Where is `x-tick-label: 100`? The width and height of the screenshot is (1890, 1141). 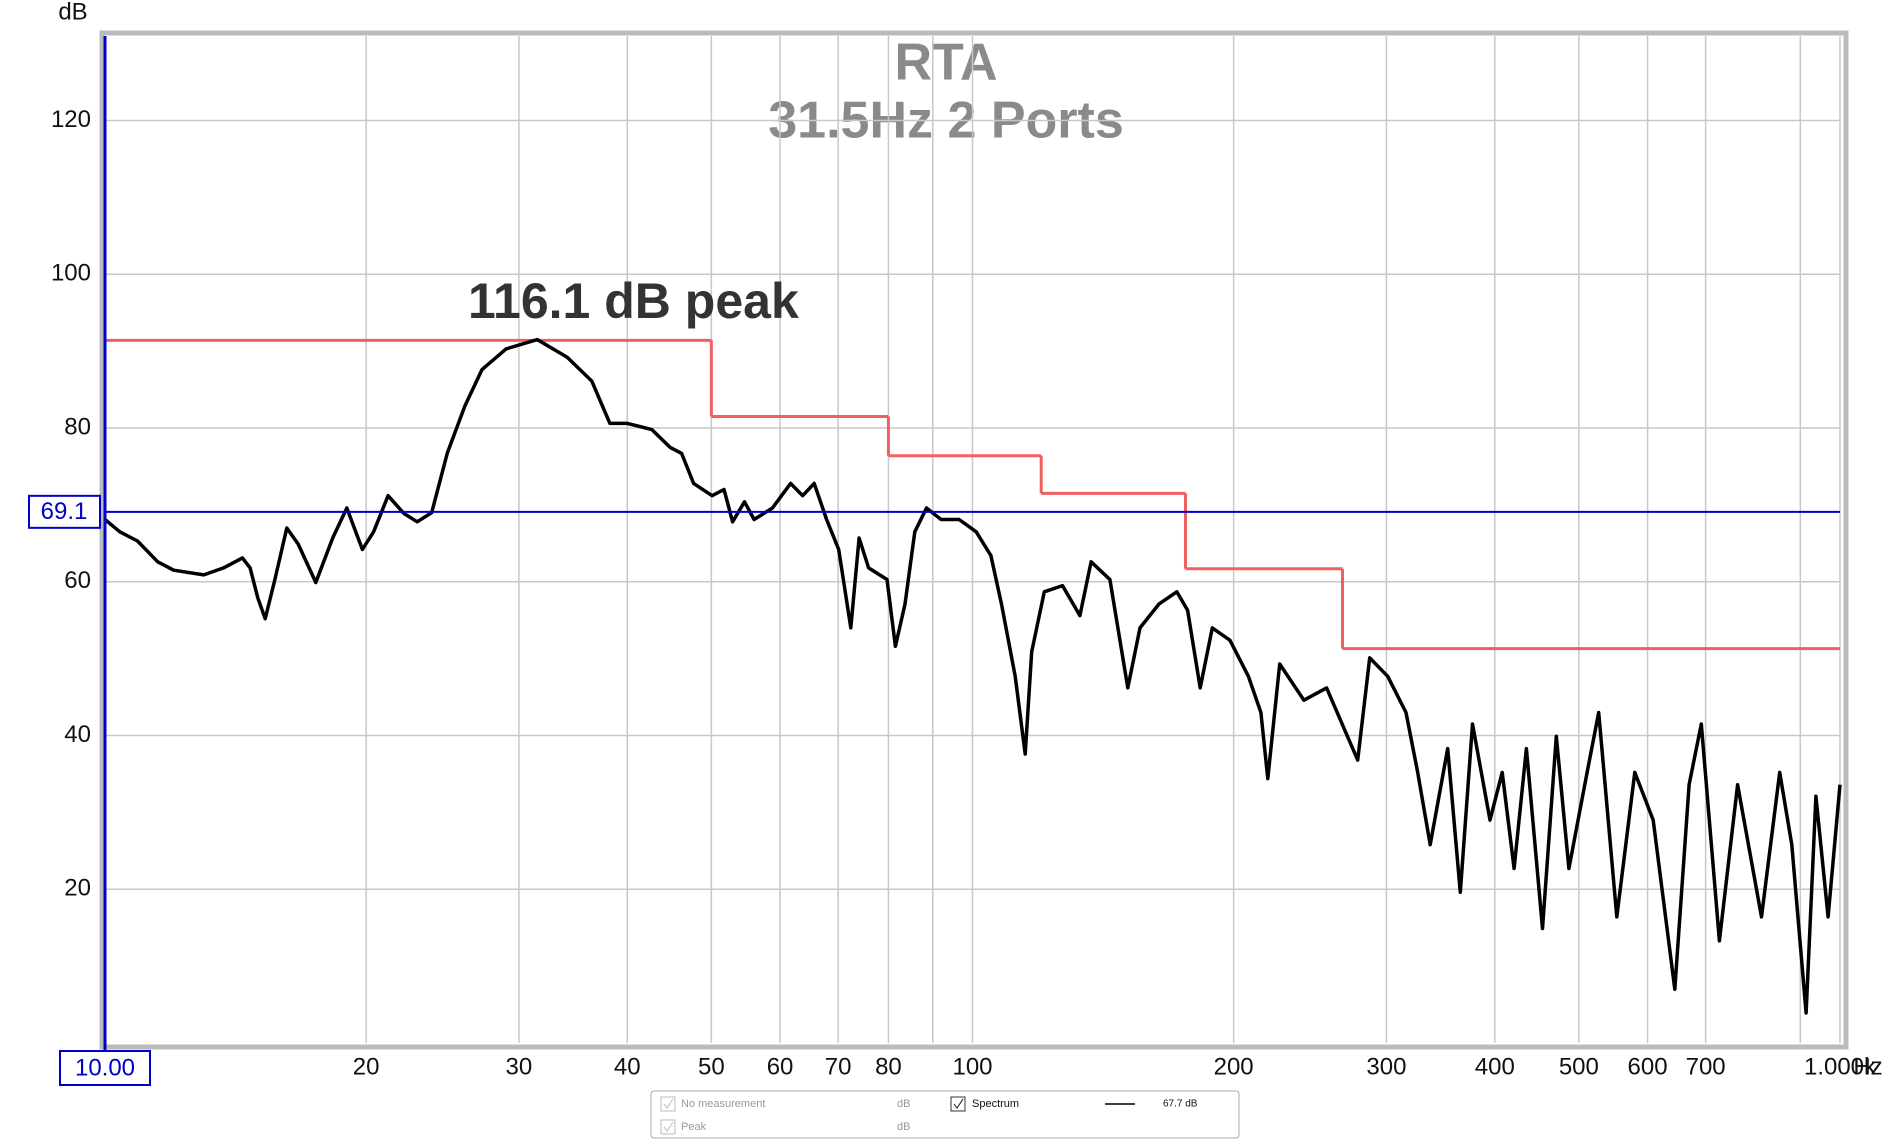 x-tick-label: 100 is located at coordinates (972, 1066).